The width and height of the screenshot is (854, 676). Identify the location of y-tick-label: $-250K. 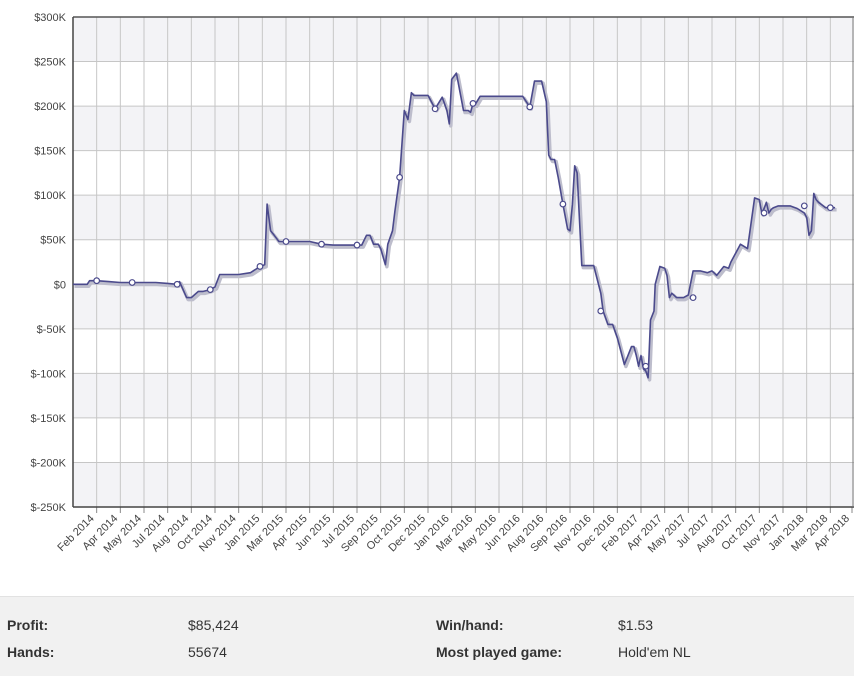
(49, 508).